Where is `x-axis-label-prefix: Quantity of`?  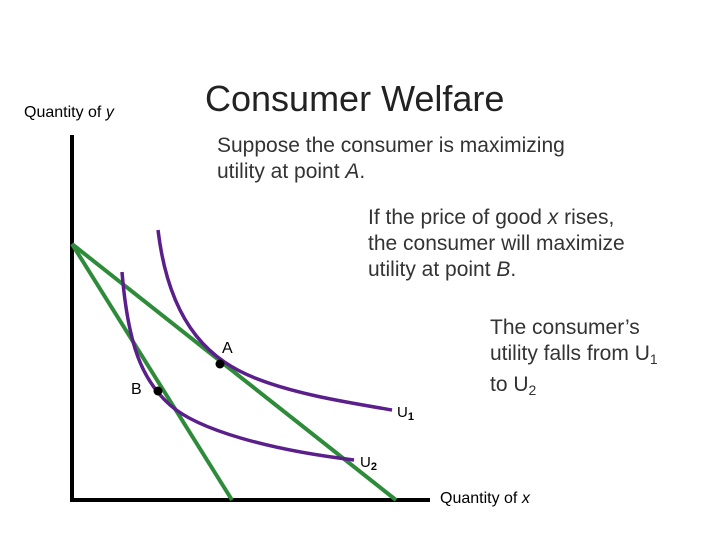 x-axis-label-prefix: Quantity of is located at coordinates (481, 498).